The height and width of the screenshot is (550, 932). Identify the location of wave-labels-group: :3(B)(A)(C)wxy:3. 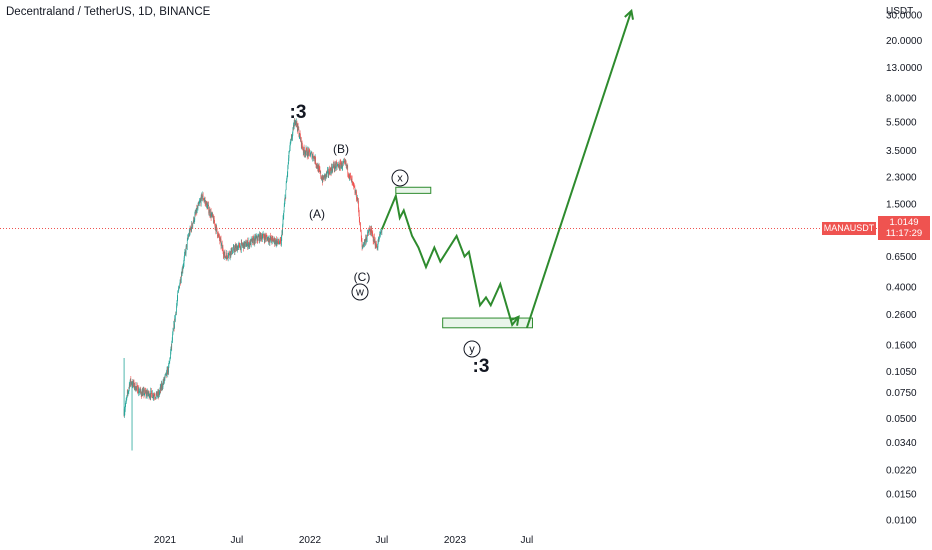
(390, 239).